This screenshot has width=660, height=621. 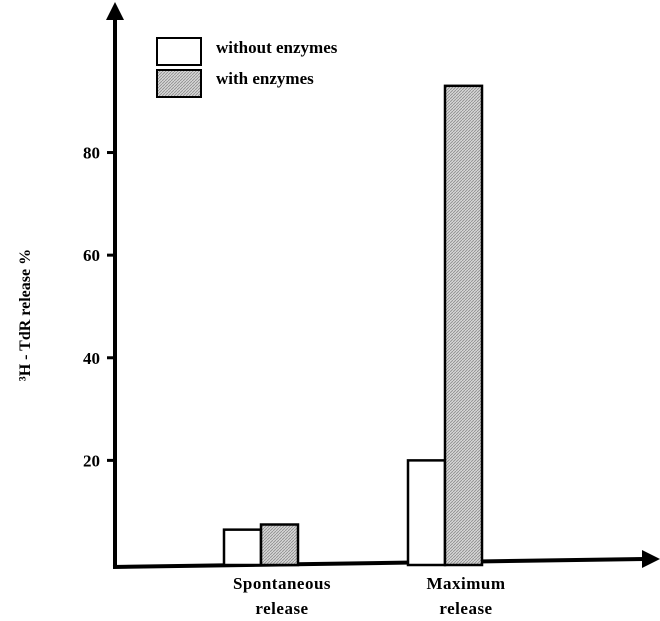 I want to click on legend-label-with-enzymes: with enzymes, so click(x=265, y=78).